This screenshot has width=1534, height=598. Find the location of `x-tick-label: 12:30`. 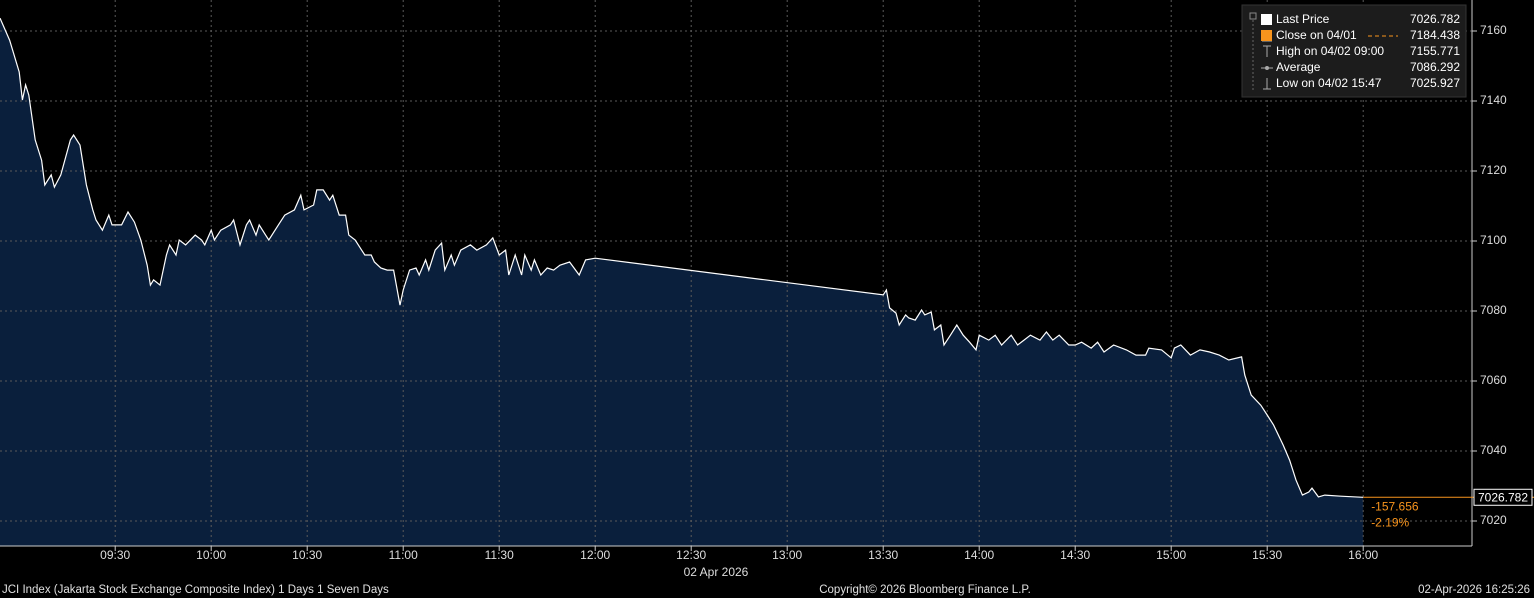

x-tick-label: 12:30 is located at coordinates (691, 555).